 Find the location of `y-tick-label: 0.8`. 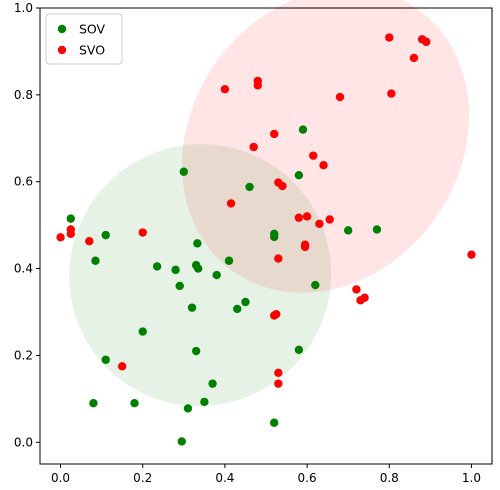

y-tick-label: 0.8 is located at coordinates (23, 95).